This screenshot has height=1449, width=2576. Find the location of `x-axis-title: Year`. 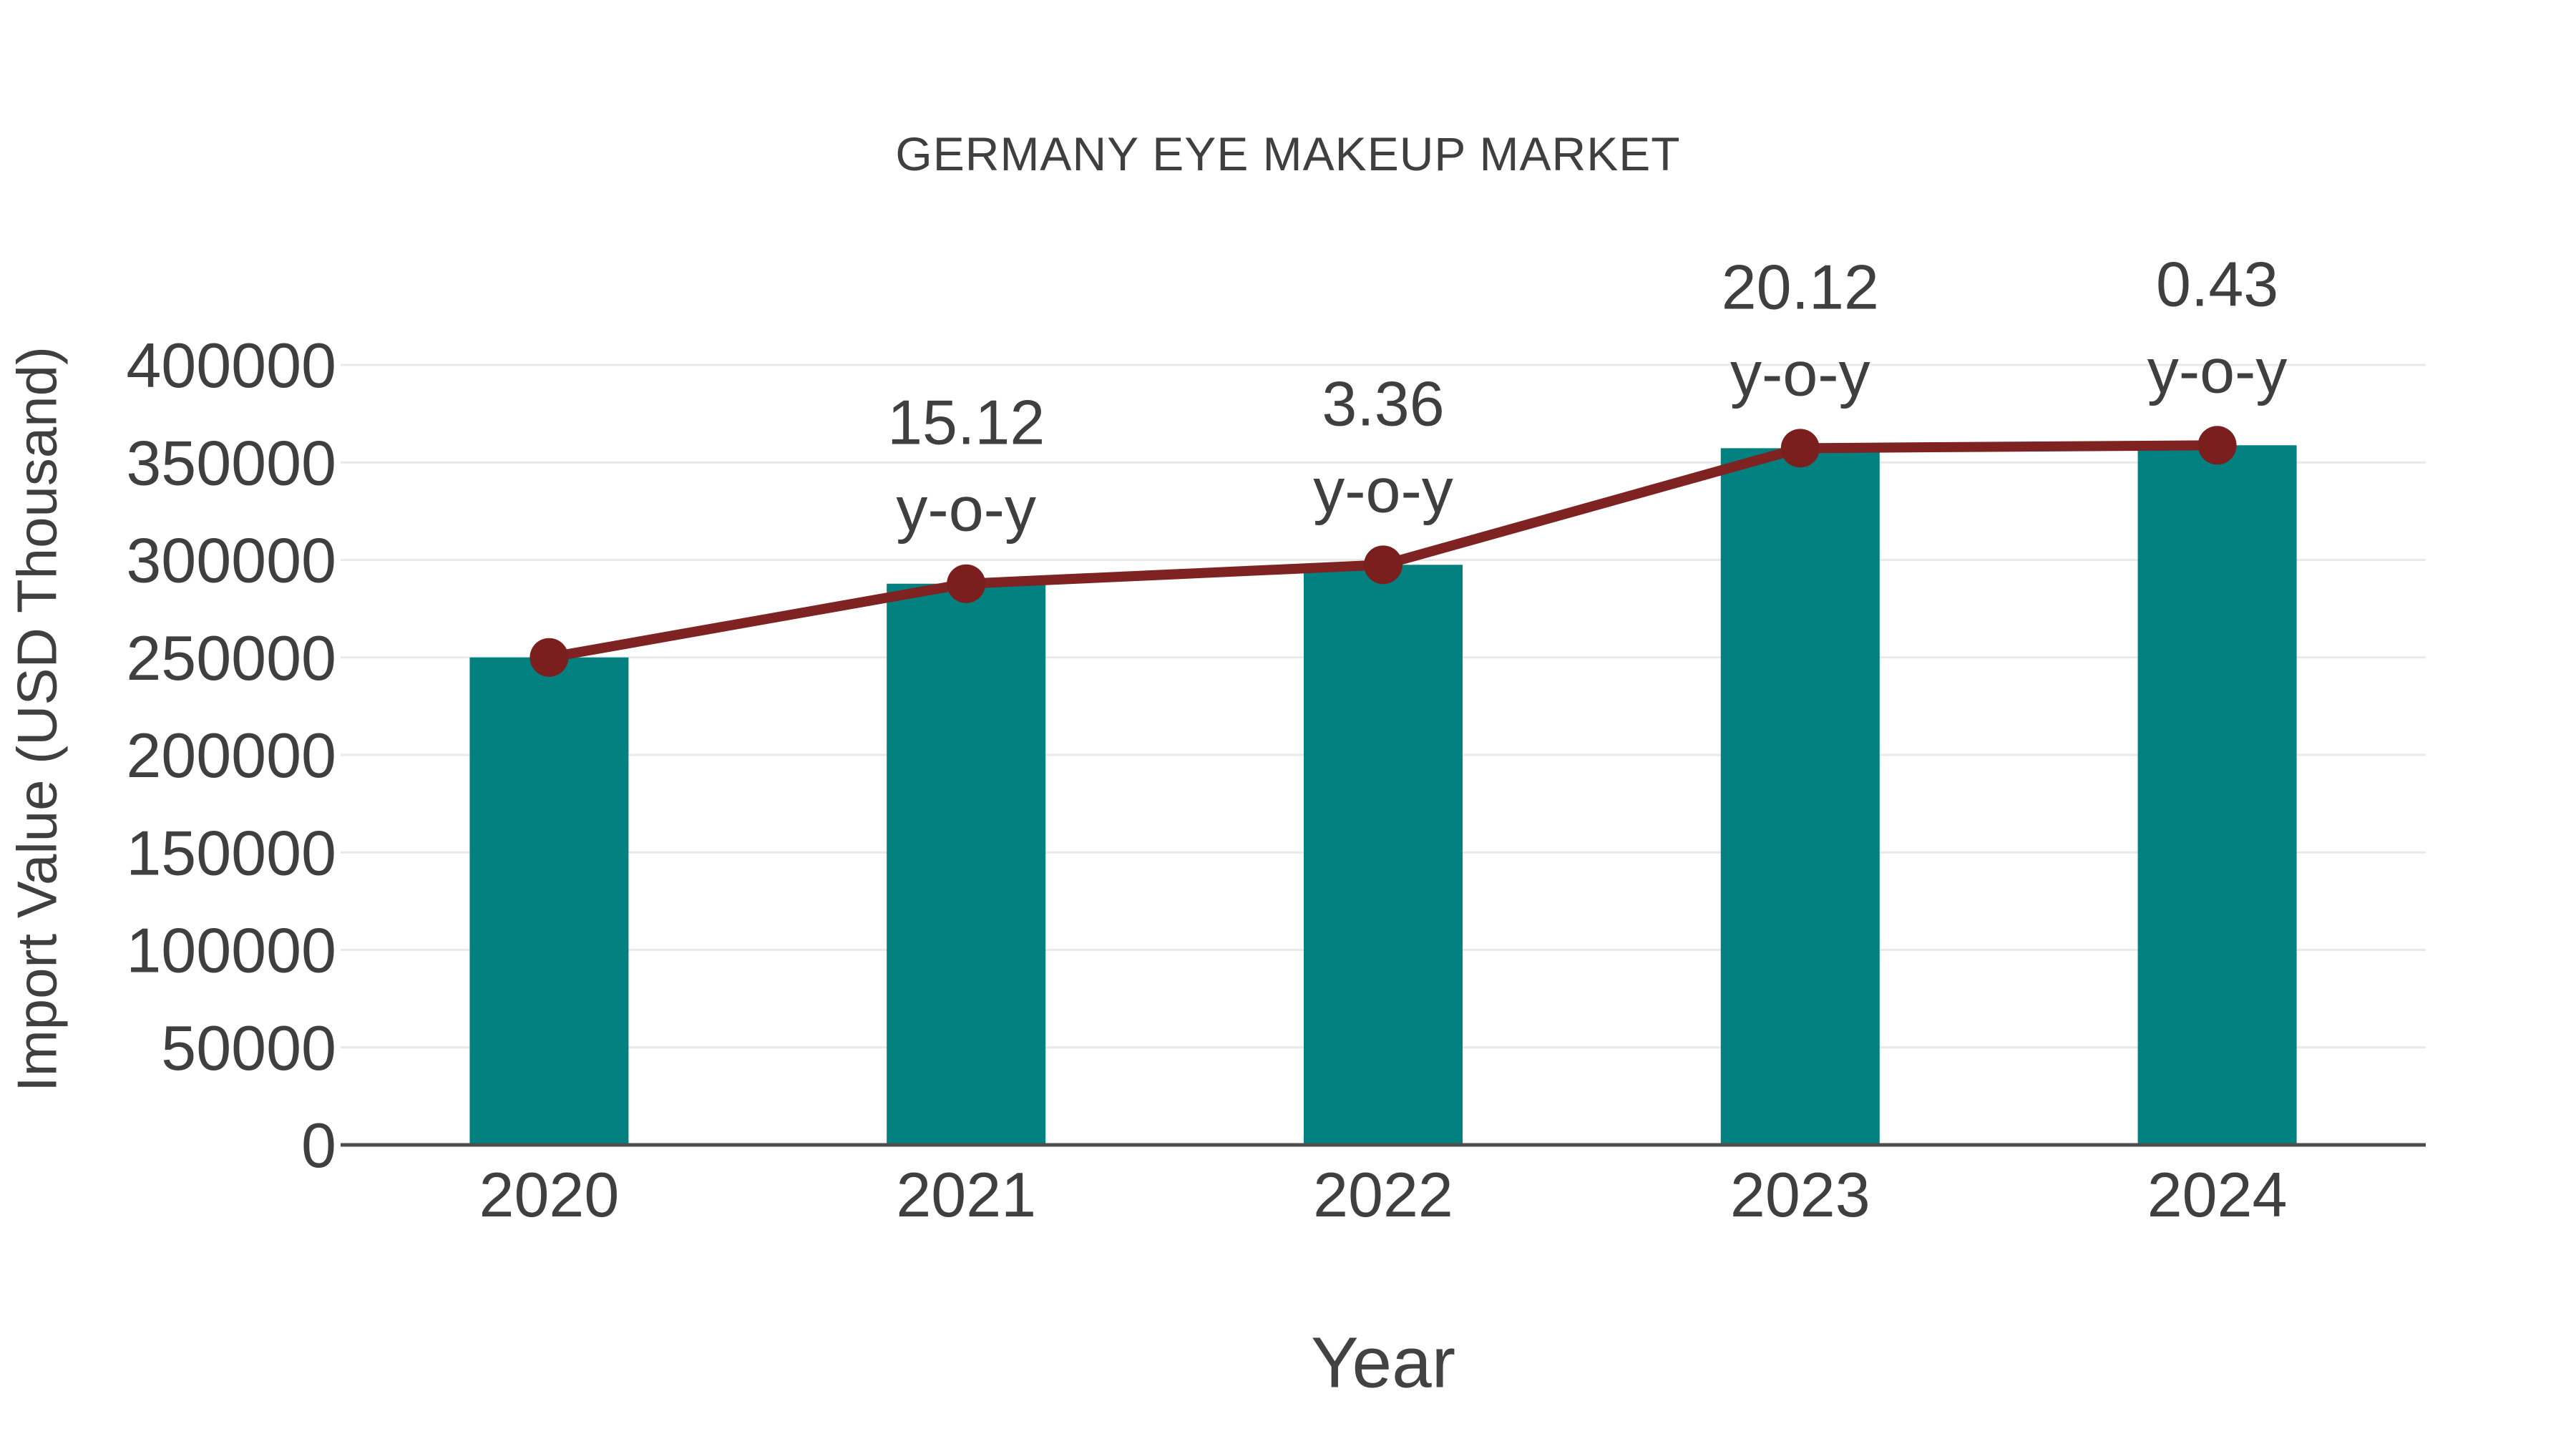

x-axis-title: Year is located at coordinates (1383, 1362).